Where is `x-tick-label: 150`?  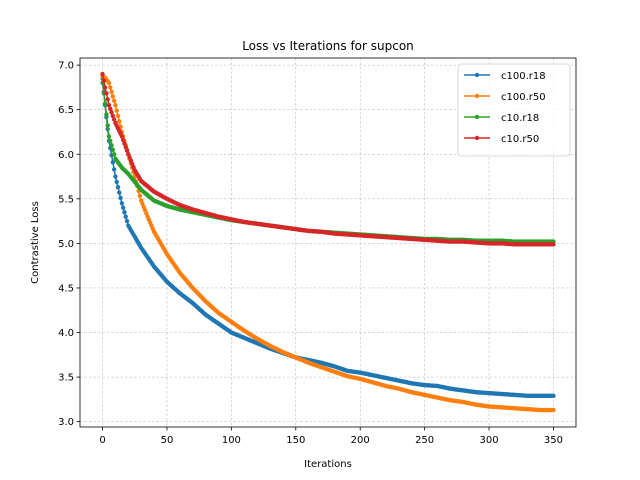
x-tick-label: 150 is located at coordinates (295, 440).